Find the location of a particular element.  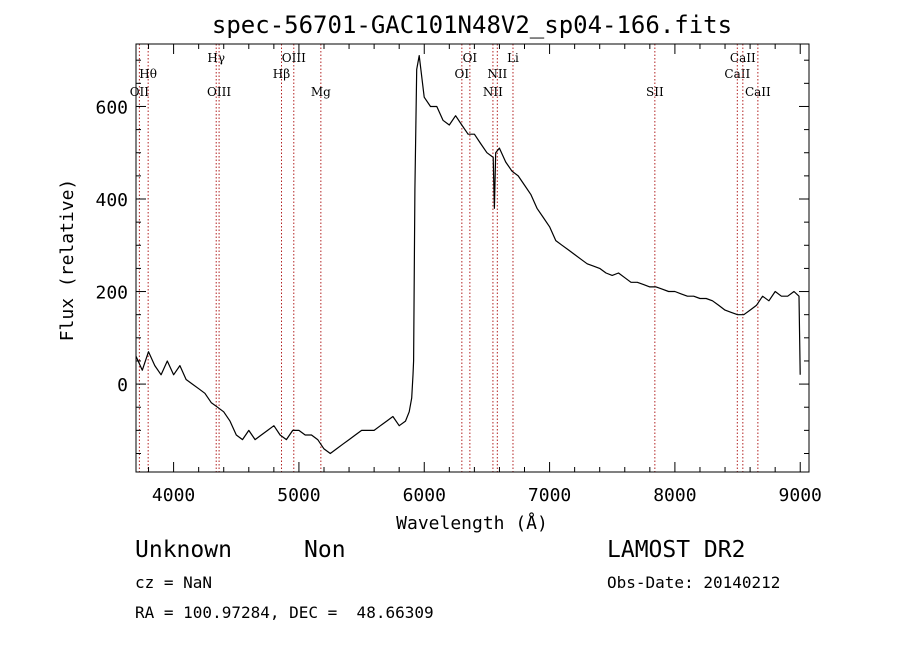

spectral-line-label-7: OI is located at coordinates (462, 74).